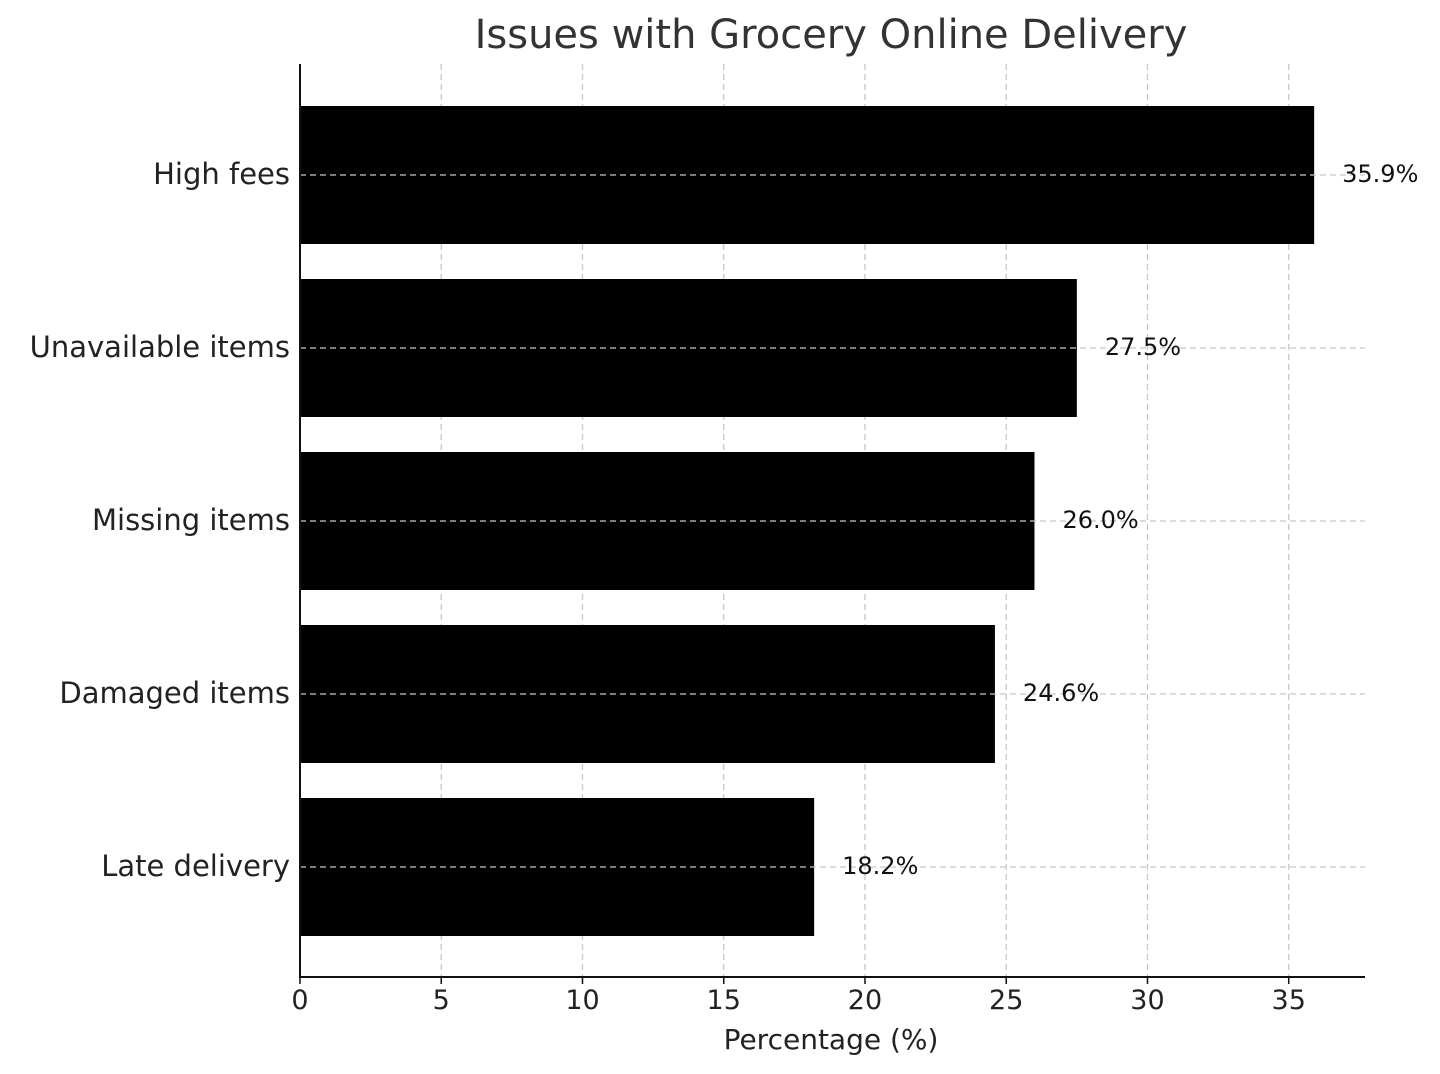 This screenshot has height=1074, width=1440. I want to click on chart-title: Issues with Grocery Online Delivery, so click(831, 35).